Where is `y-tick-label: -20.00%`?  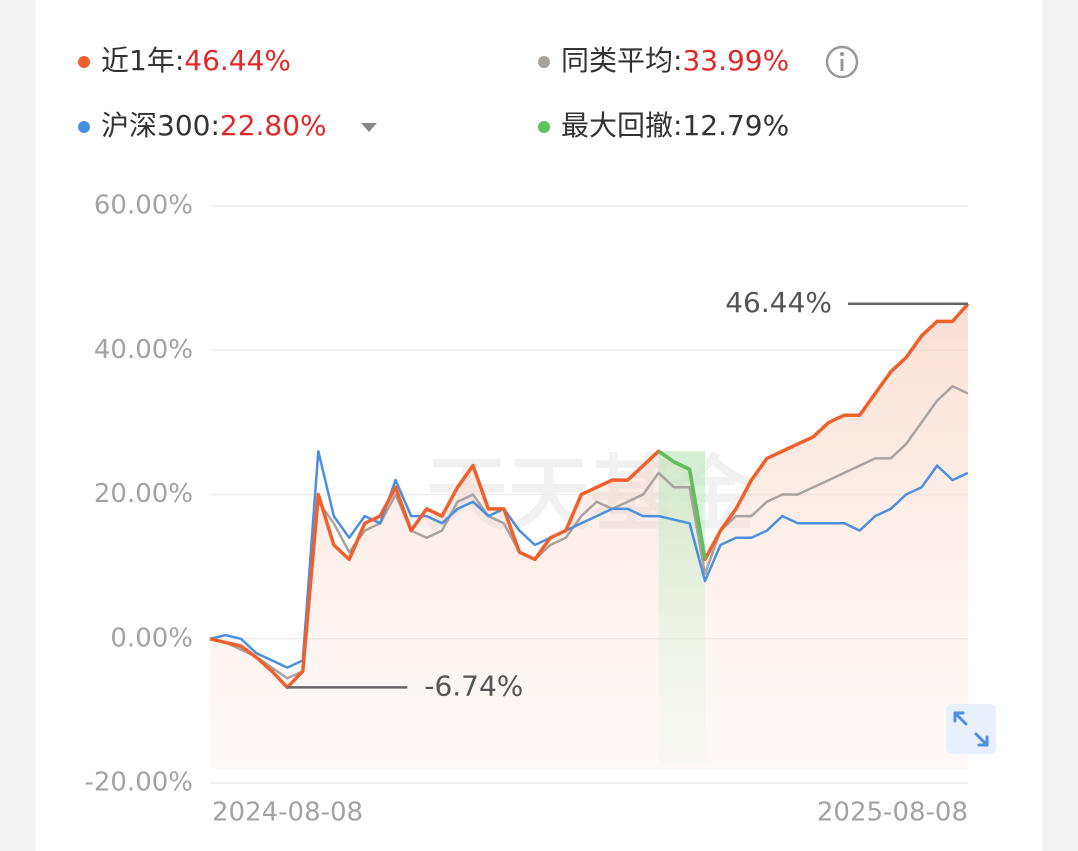
y-tick-label: -20.00% is located at coordinates (138, 783).